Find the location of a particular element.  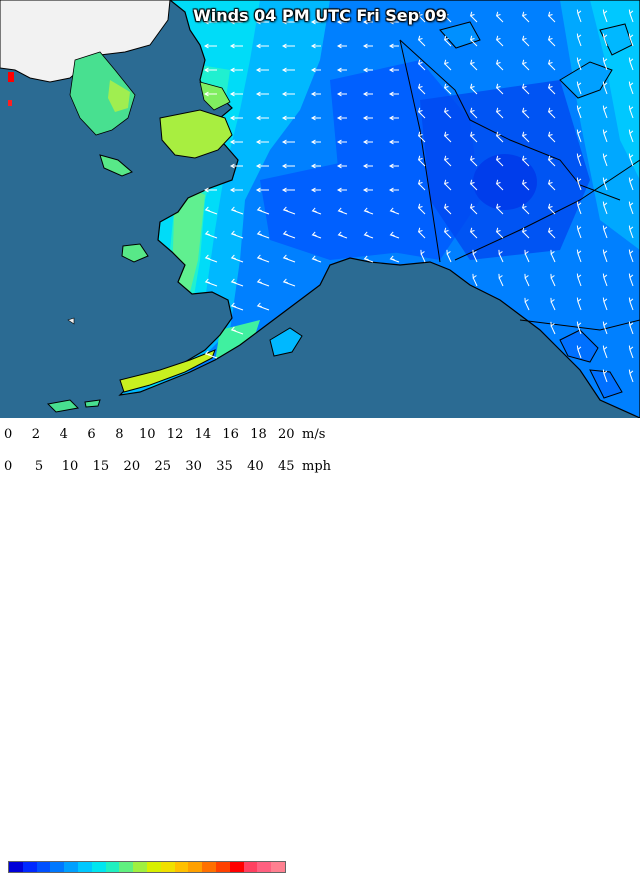

mph-tick-label: 45 is located at coordinates (286, 466).